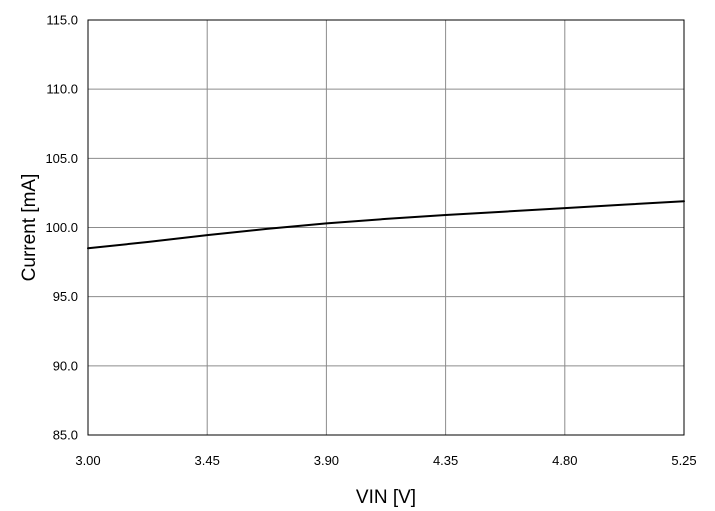  Describe the element at coordinates (62, 89) in the screenshot. I see `y-tick-label: 110.0` at that location.